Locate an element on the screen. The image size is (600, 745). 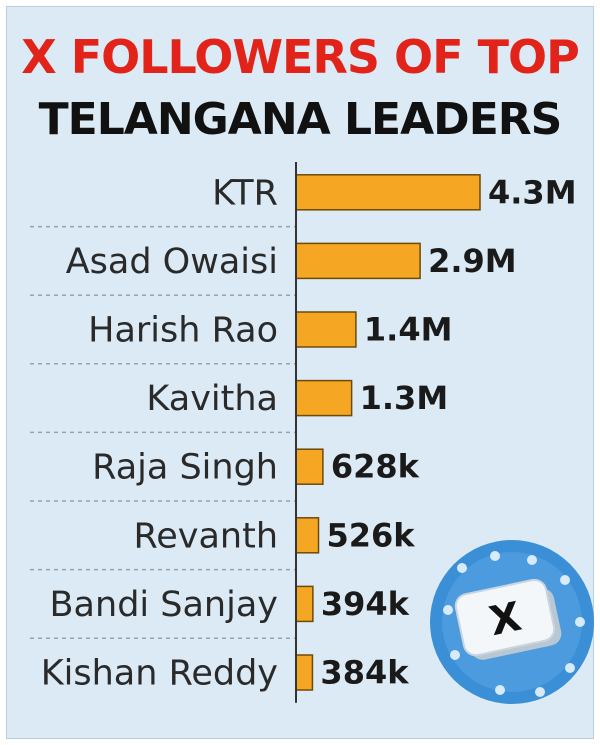
category-label: Asad Owaisi is located at coordinates (172, 262).